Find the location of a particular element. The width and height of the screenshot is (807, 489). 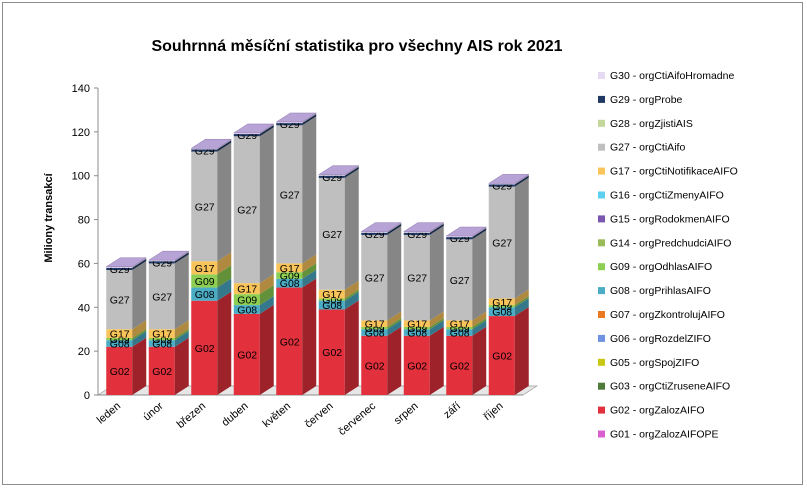

legend-item: G30 - orgCtiAifoHromadne is located at coordinates (666, 76).